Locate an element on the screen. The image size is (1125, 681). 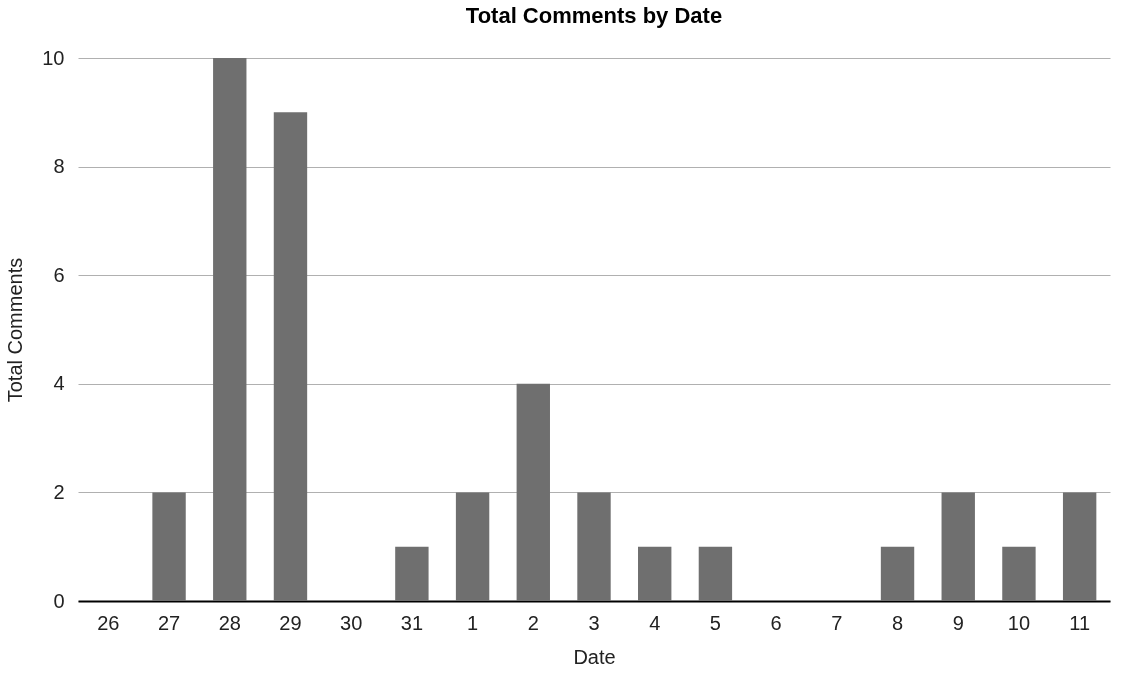
y-tick-label: 4 is located at coordinates (59, 383).